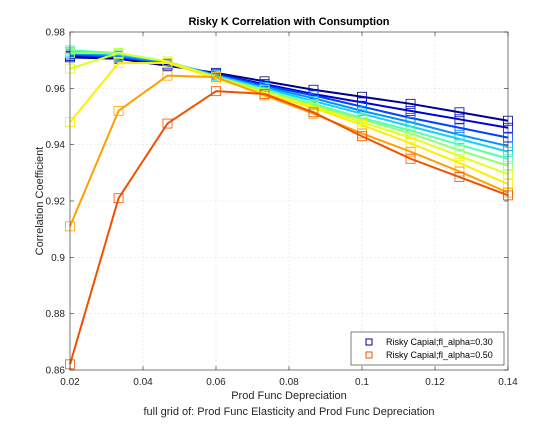 The image size is (560, 425). I want to click on chart-title: Risky K Correlation with Consumption, so click(288, 22).